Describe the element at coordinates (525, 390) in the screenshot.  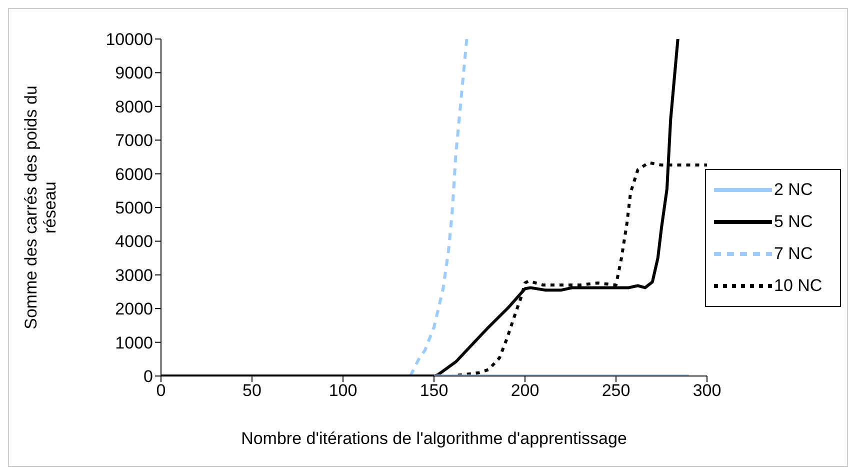
I see `x-tick-label: 200` at that location.